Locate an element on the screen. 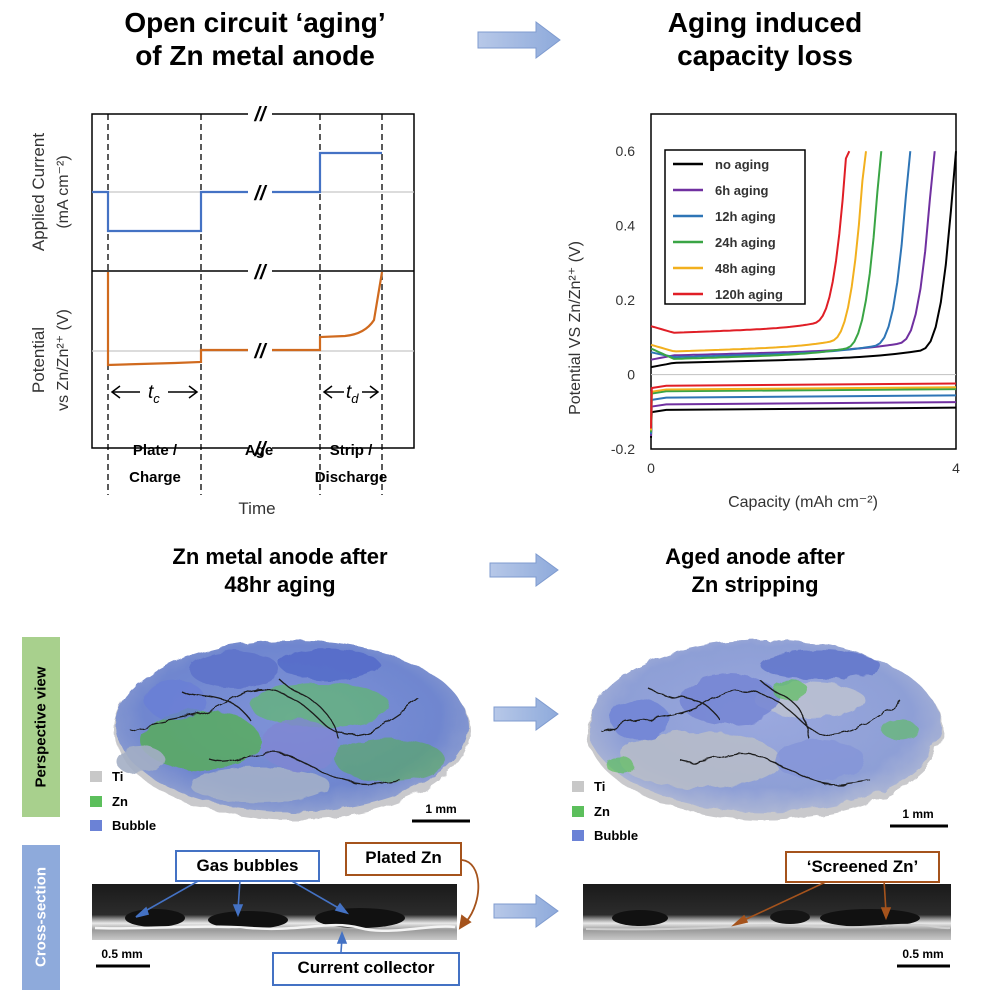 The height and width of the screenshot is (996, 996). cross-section-tab: Cross-section is located at coordinates (41, 917).